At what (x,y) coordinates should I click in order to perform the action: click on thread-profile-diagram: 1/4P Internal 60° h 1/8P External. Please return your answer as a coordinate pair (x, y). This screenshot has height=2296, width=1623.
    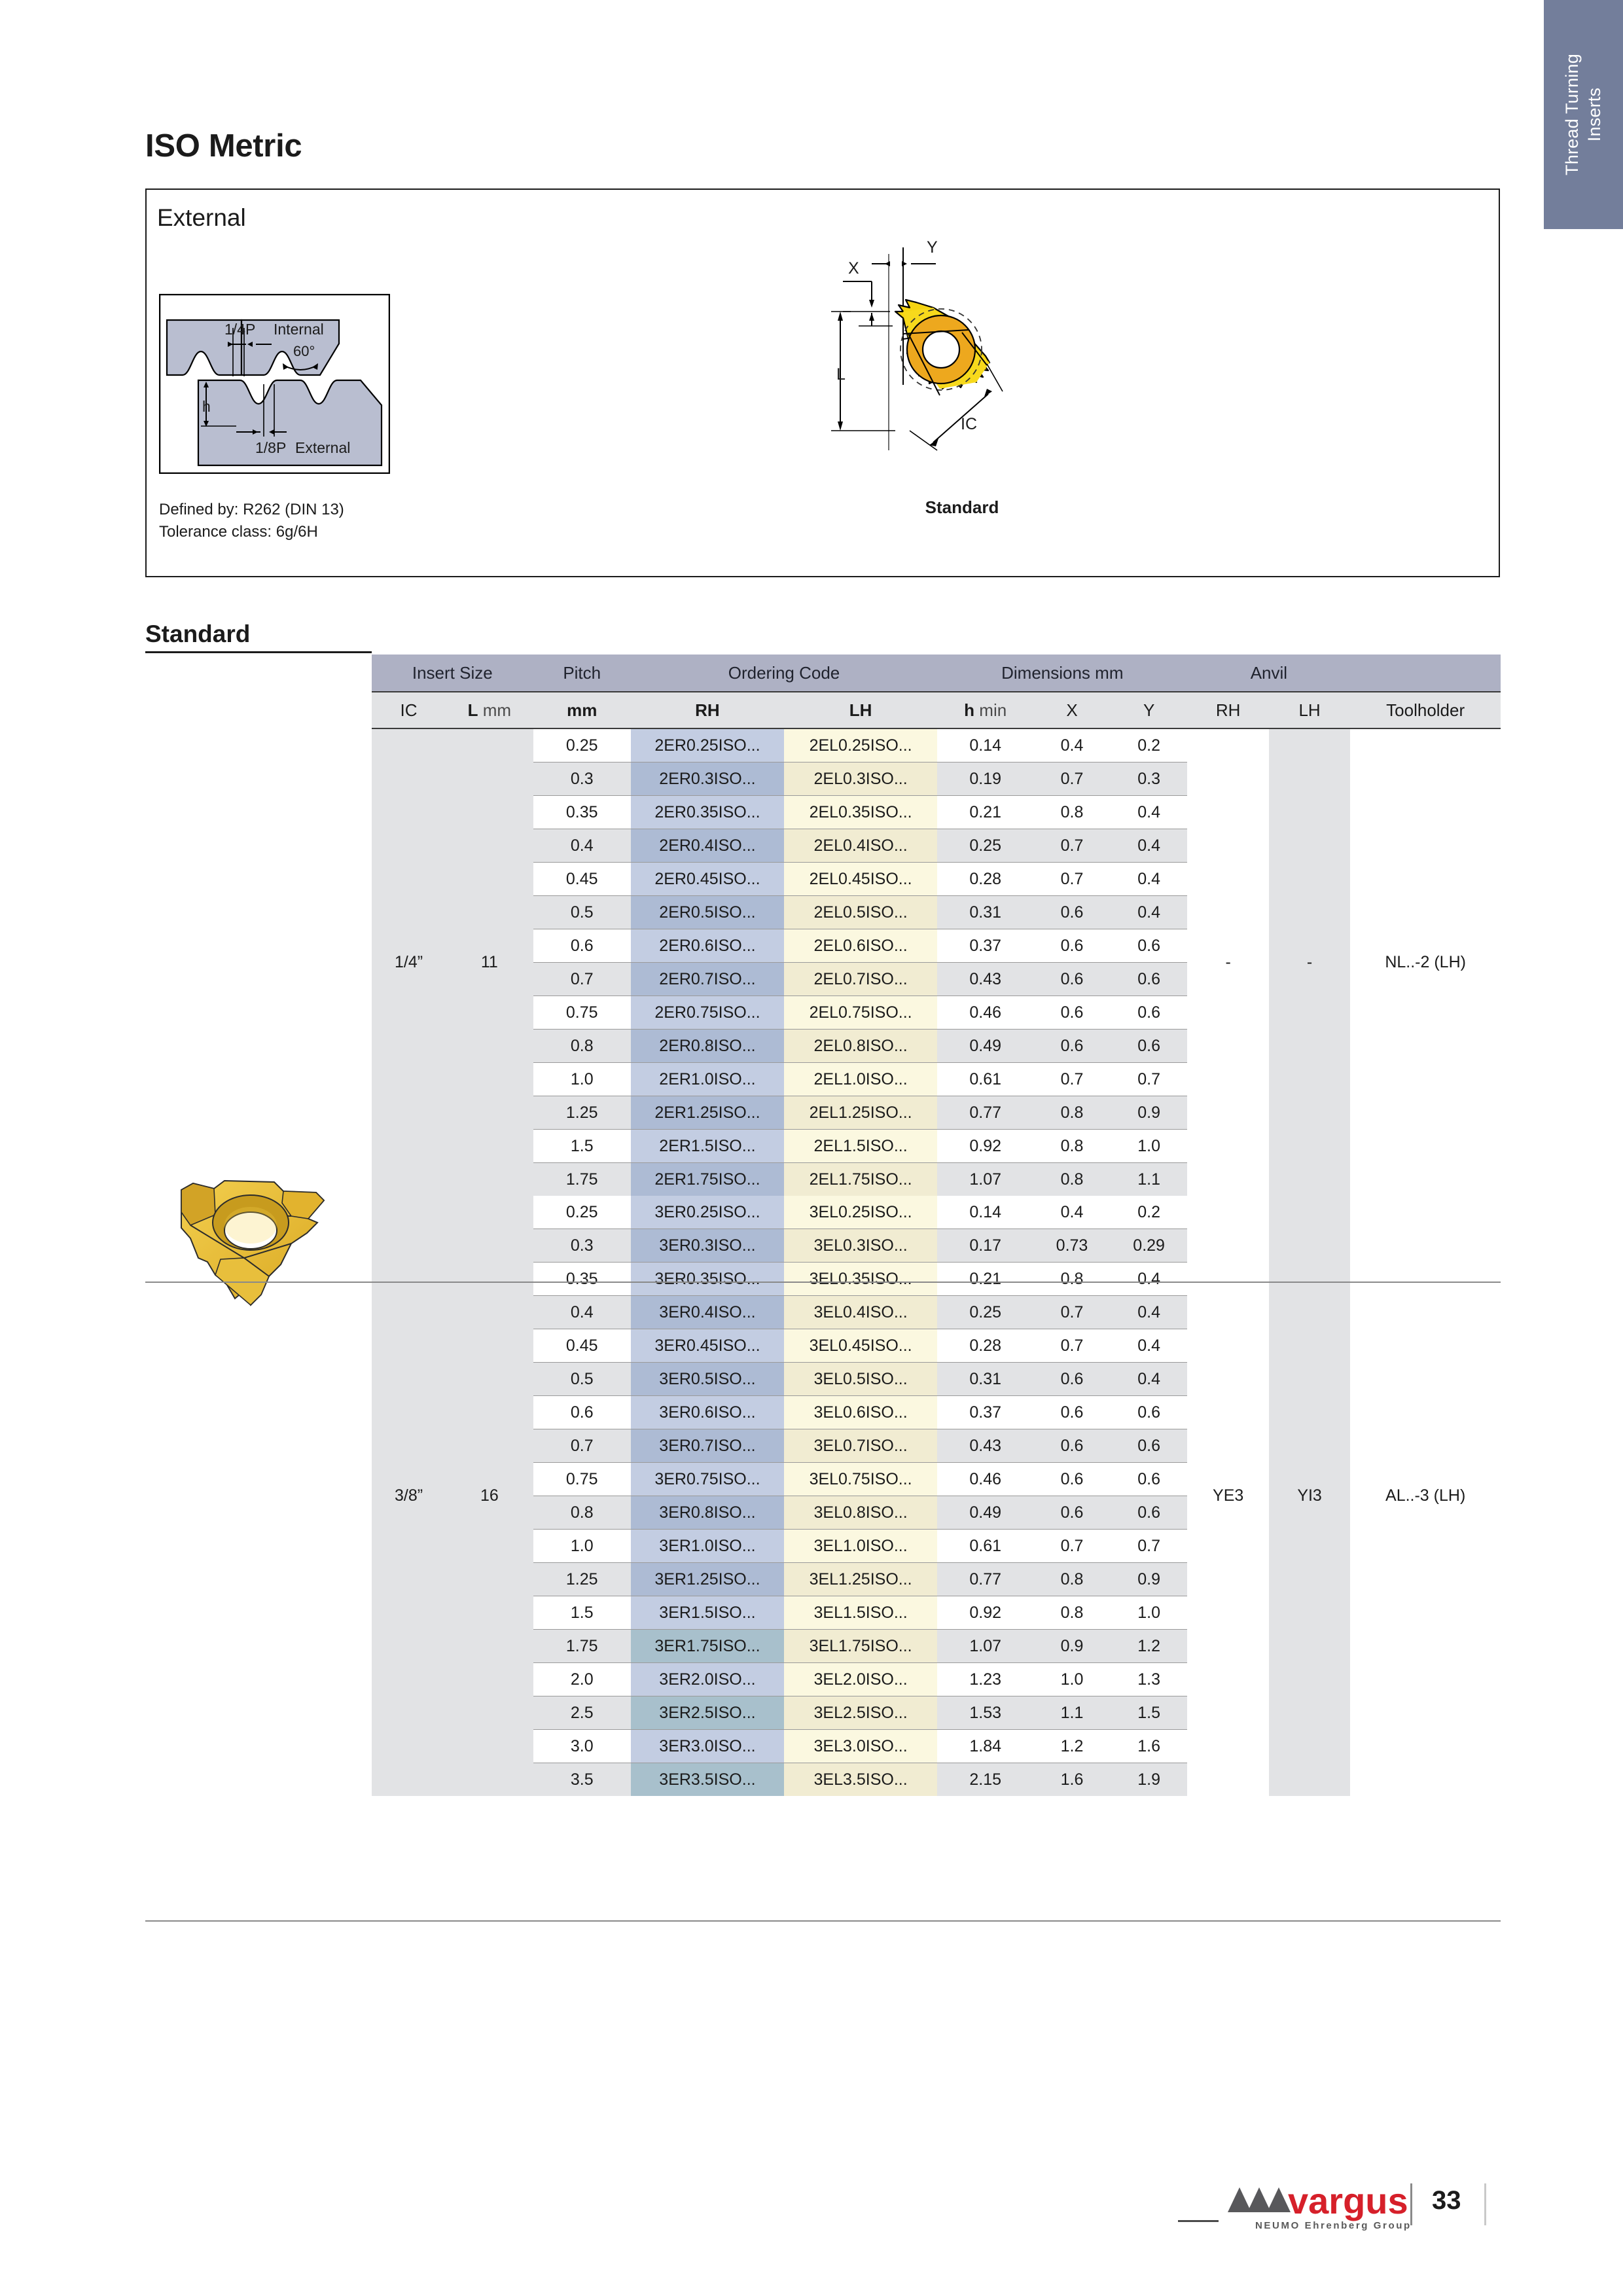
    Looking at the image, I should click on (274, 384).